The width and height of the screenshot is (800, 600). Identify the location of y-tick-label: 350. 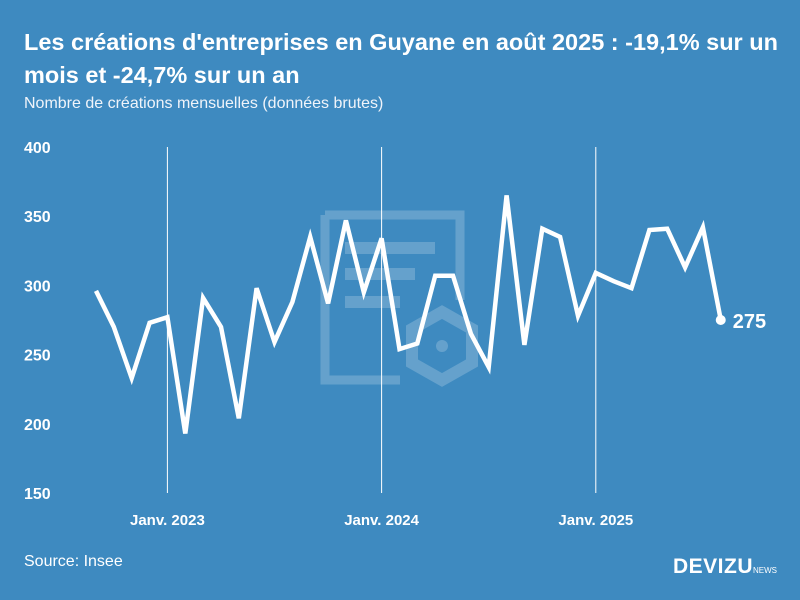
(37, 217).